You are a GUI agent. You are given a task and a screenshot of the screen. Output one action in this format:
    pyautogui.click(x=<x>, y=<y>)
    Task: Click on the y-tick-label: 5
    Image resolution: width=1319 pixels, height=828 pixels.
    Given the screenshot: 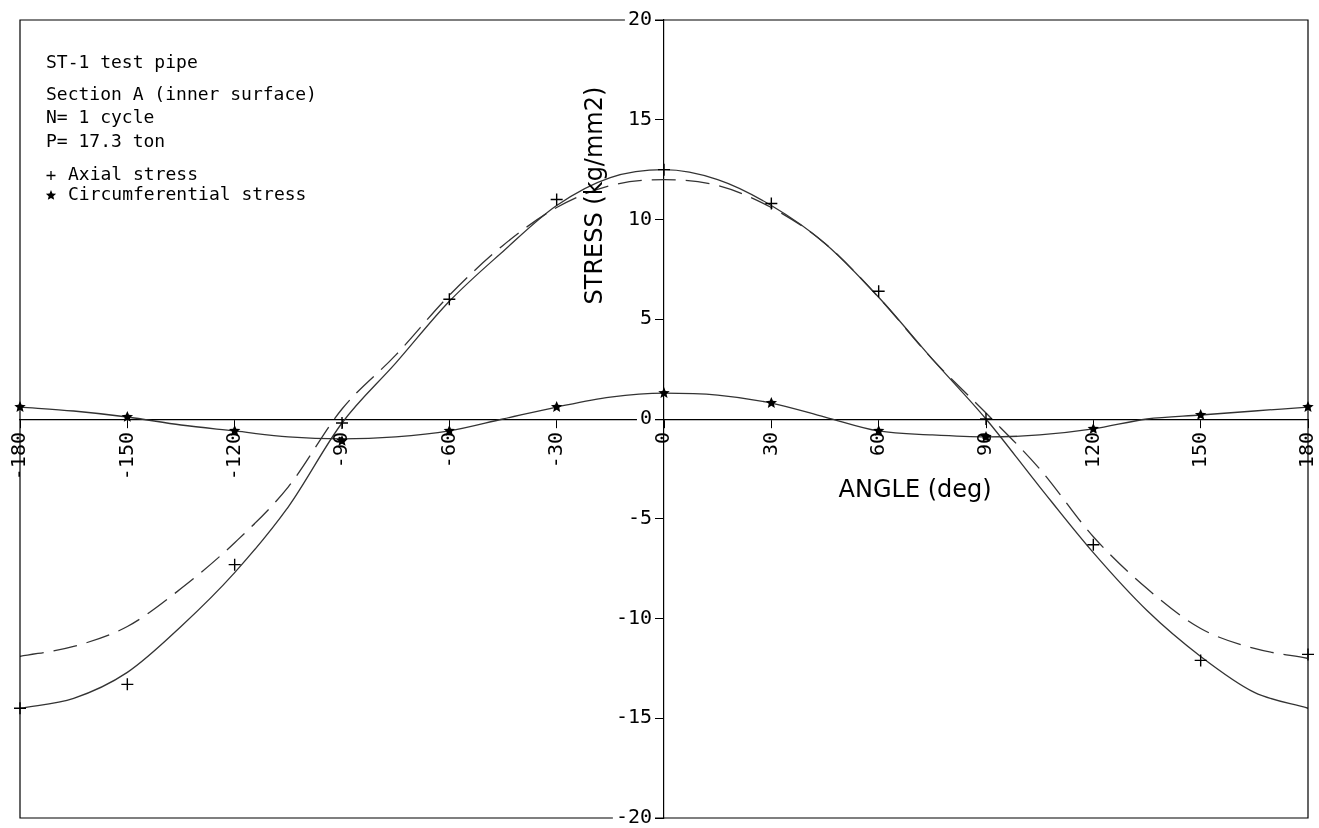 What is the action you would take?
    pyautogui.click(x=645, y=317)
    